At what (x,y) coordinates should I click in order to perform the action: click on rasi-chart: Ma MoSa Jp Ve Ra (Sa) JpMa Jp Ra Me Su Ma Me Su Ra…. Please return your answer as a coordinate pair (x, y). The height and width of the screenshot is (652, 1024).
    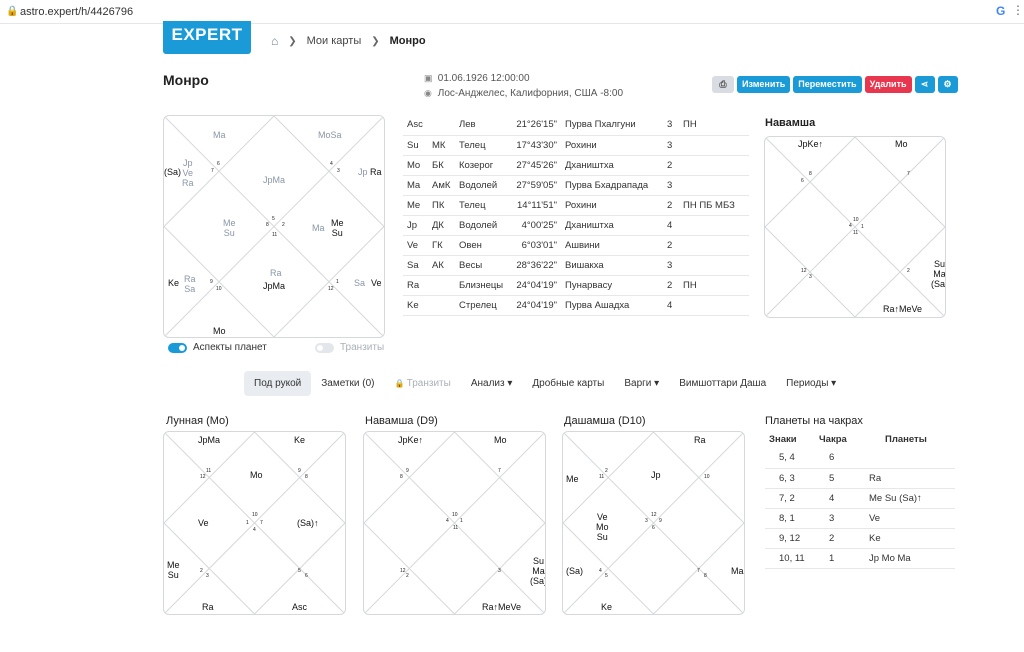
    Looking at the image, I should click on (274, 226).